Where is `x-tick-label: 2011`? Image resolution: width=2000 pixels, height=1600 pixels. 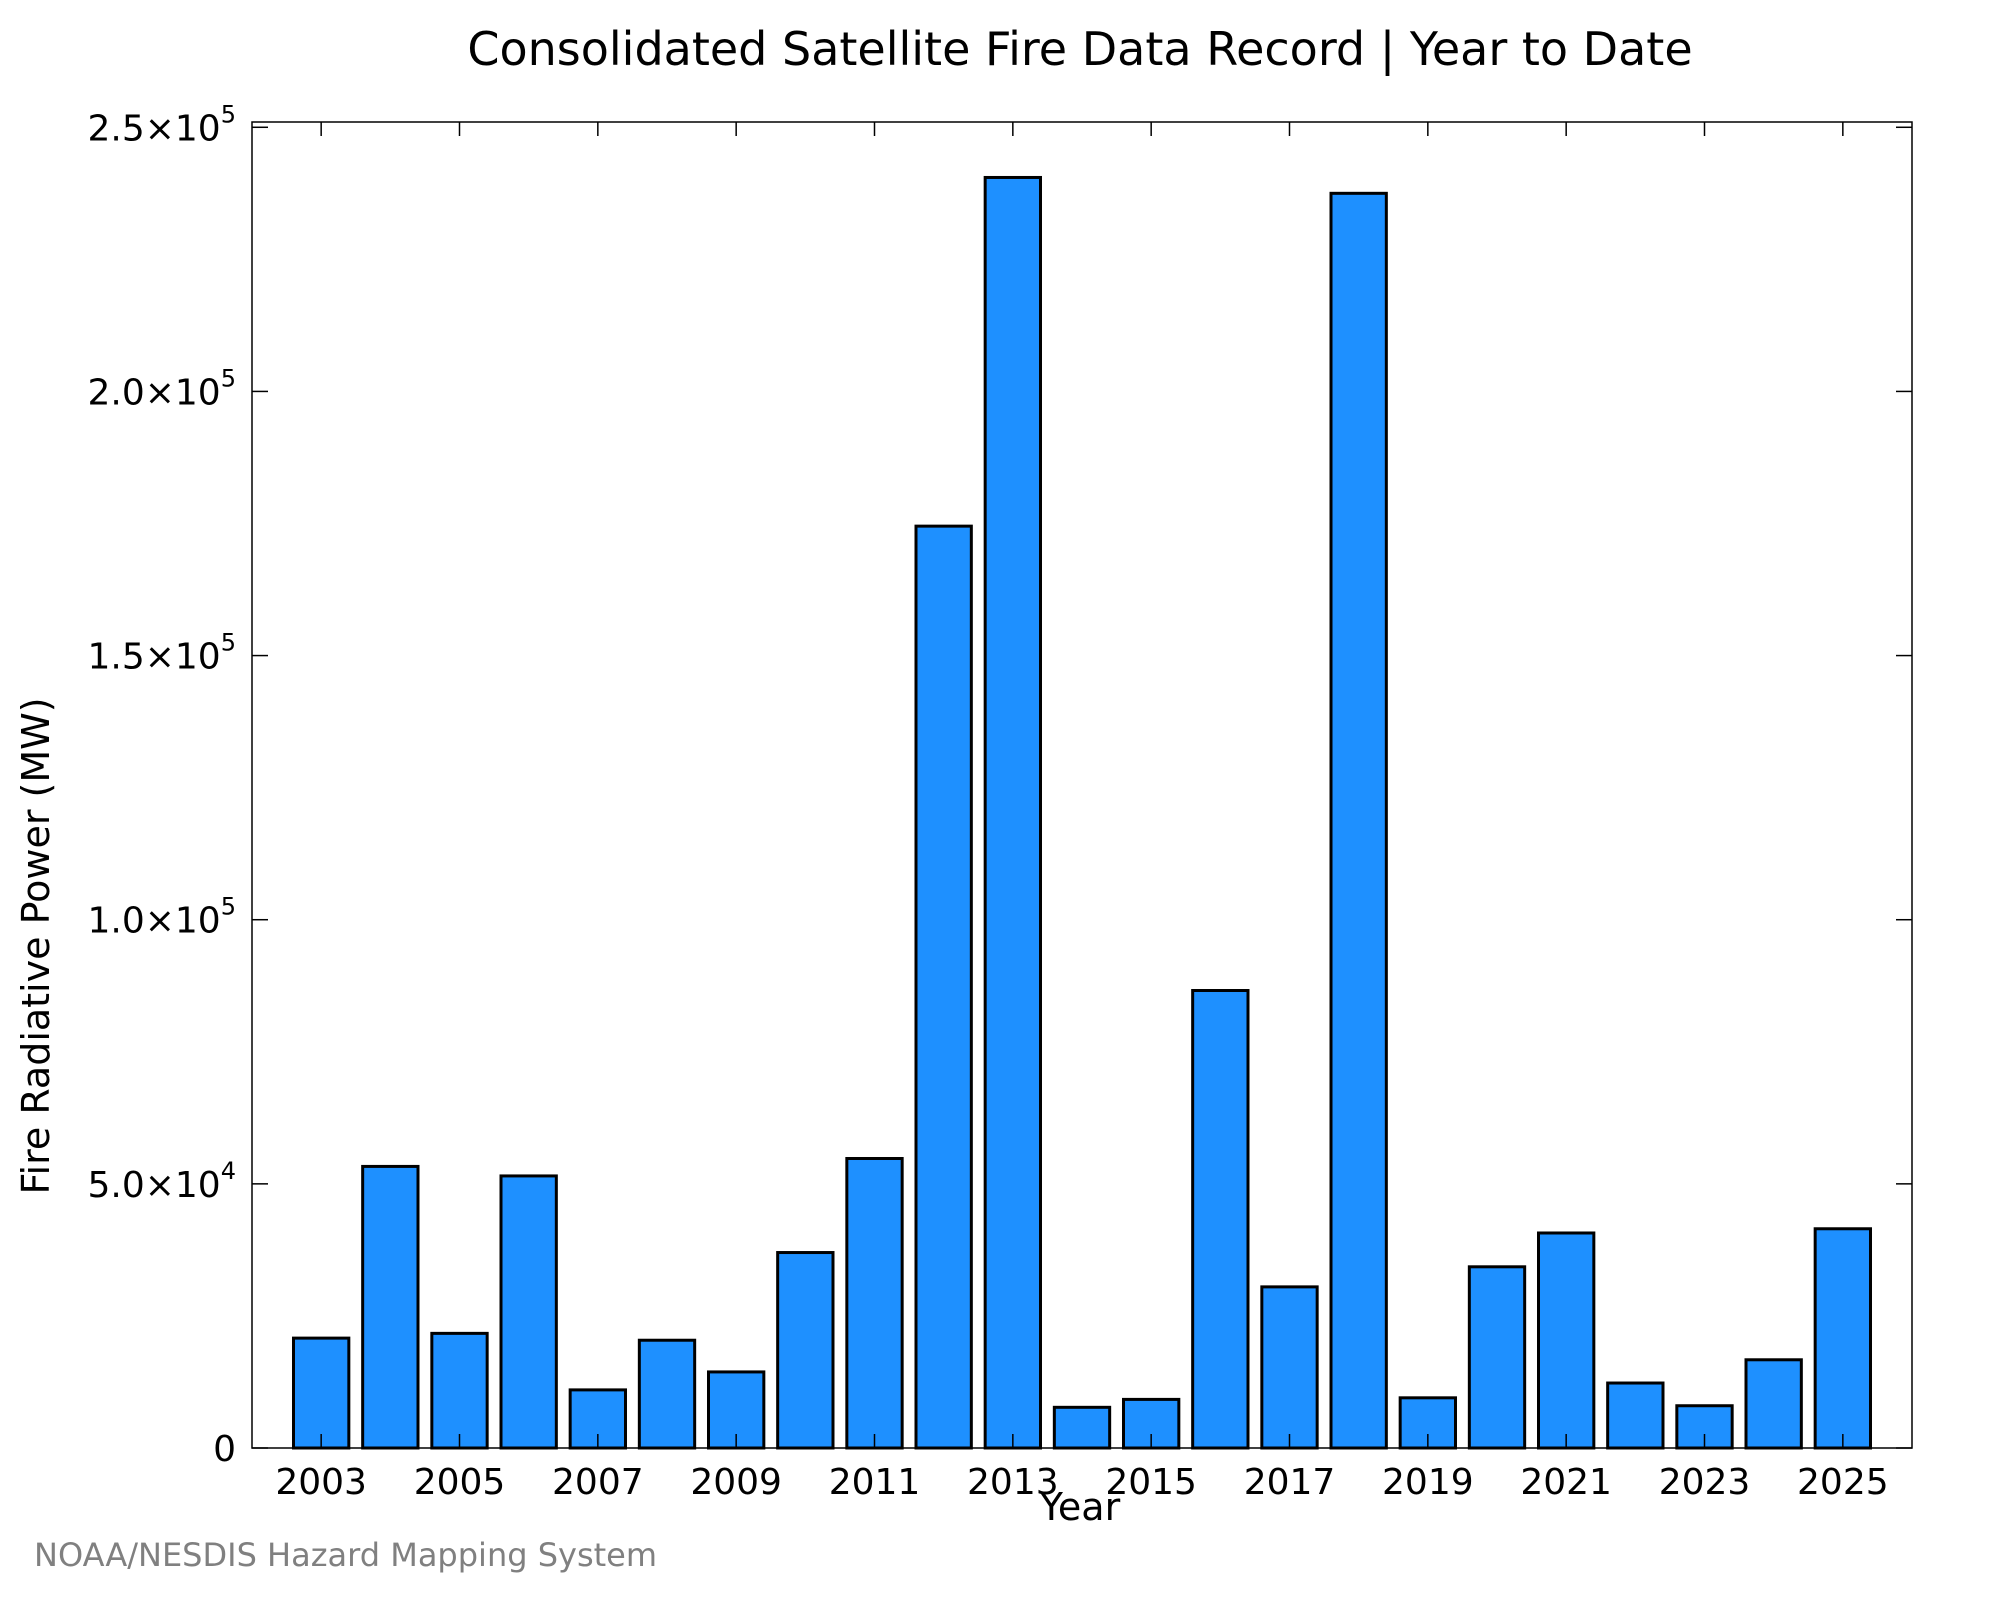
x-tick-label: 2011 is located at coordinates (875, 1482).